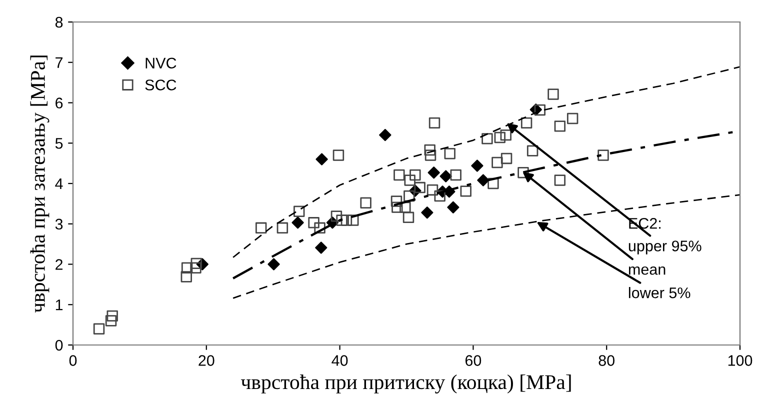 The height and width of the screenshot is (419, 758). What do you see at coordinates (59, 184) in the screenshot?
I see `y-tick-label: 4` at bounding box center [59, 184].